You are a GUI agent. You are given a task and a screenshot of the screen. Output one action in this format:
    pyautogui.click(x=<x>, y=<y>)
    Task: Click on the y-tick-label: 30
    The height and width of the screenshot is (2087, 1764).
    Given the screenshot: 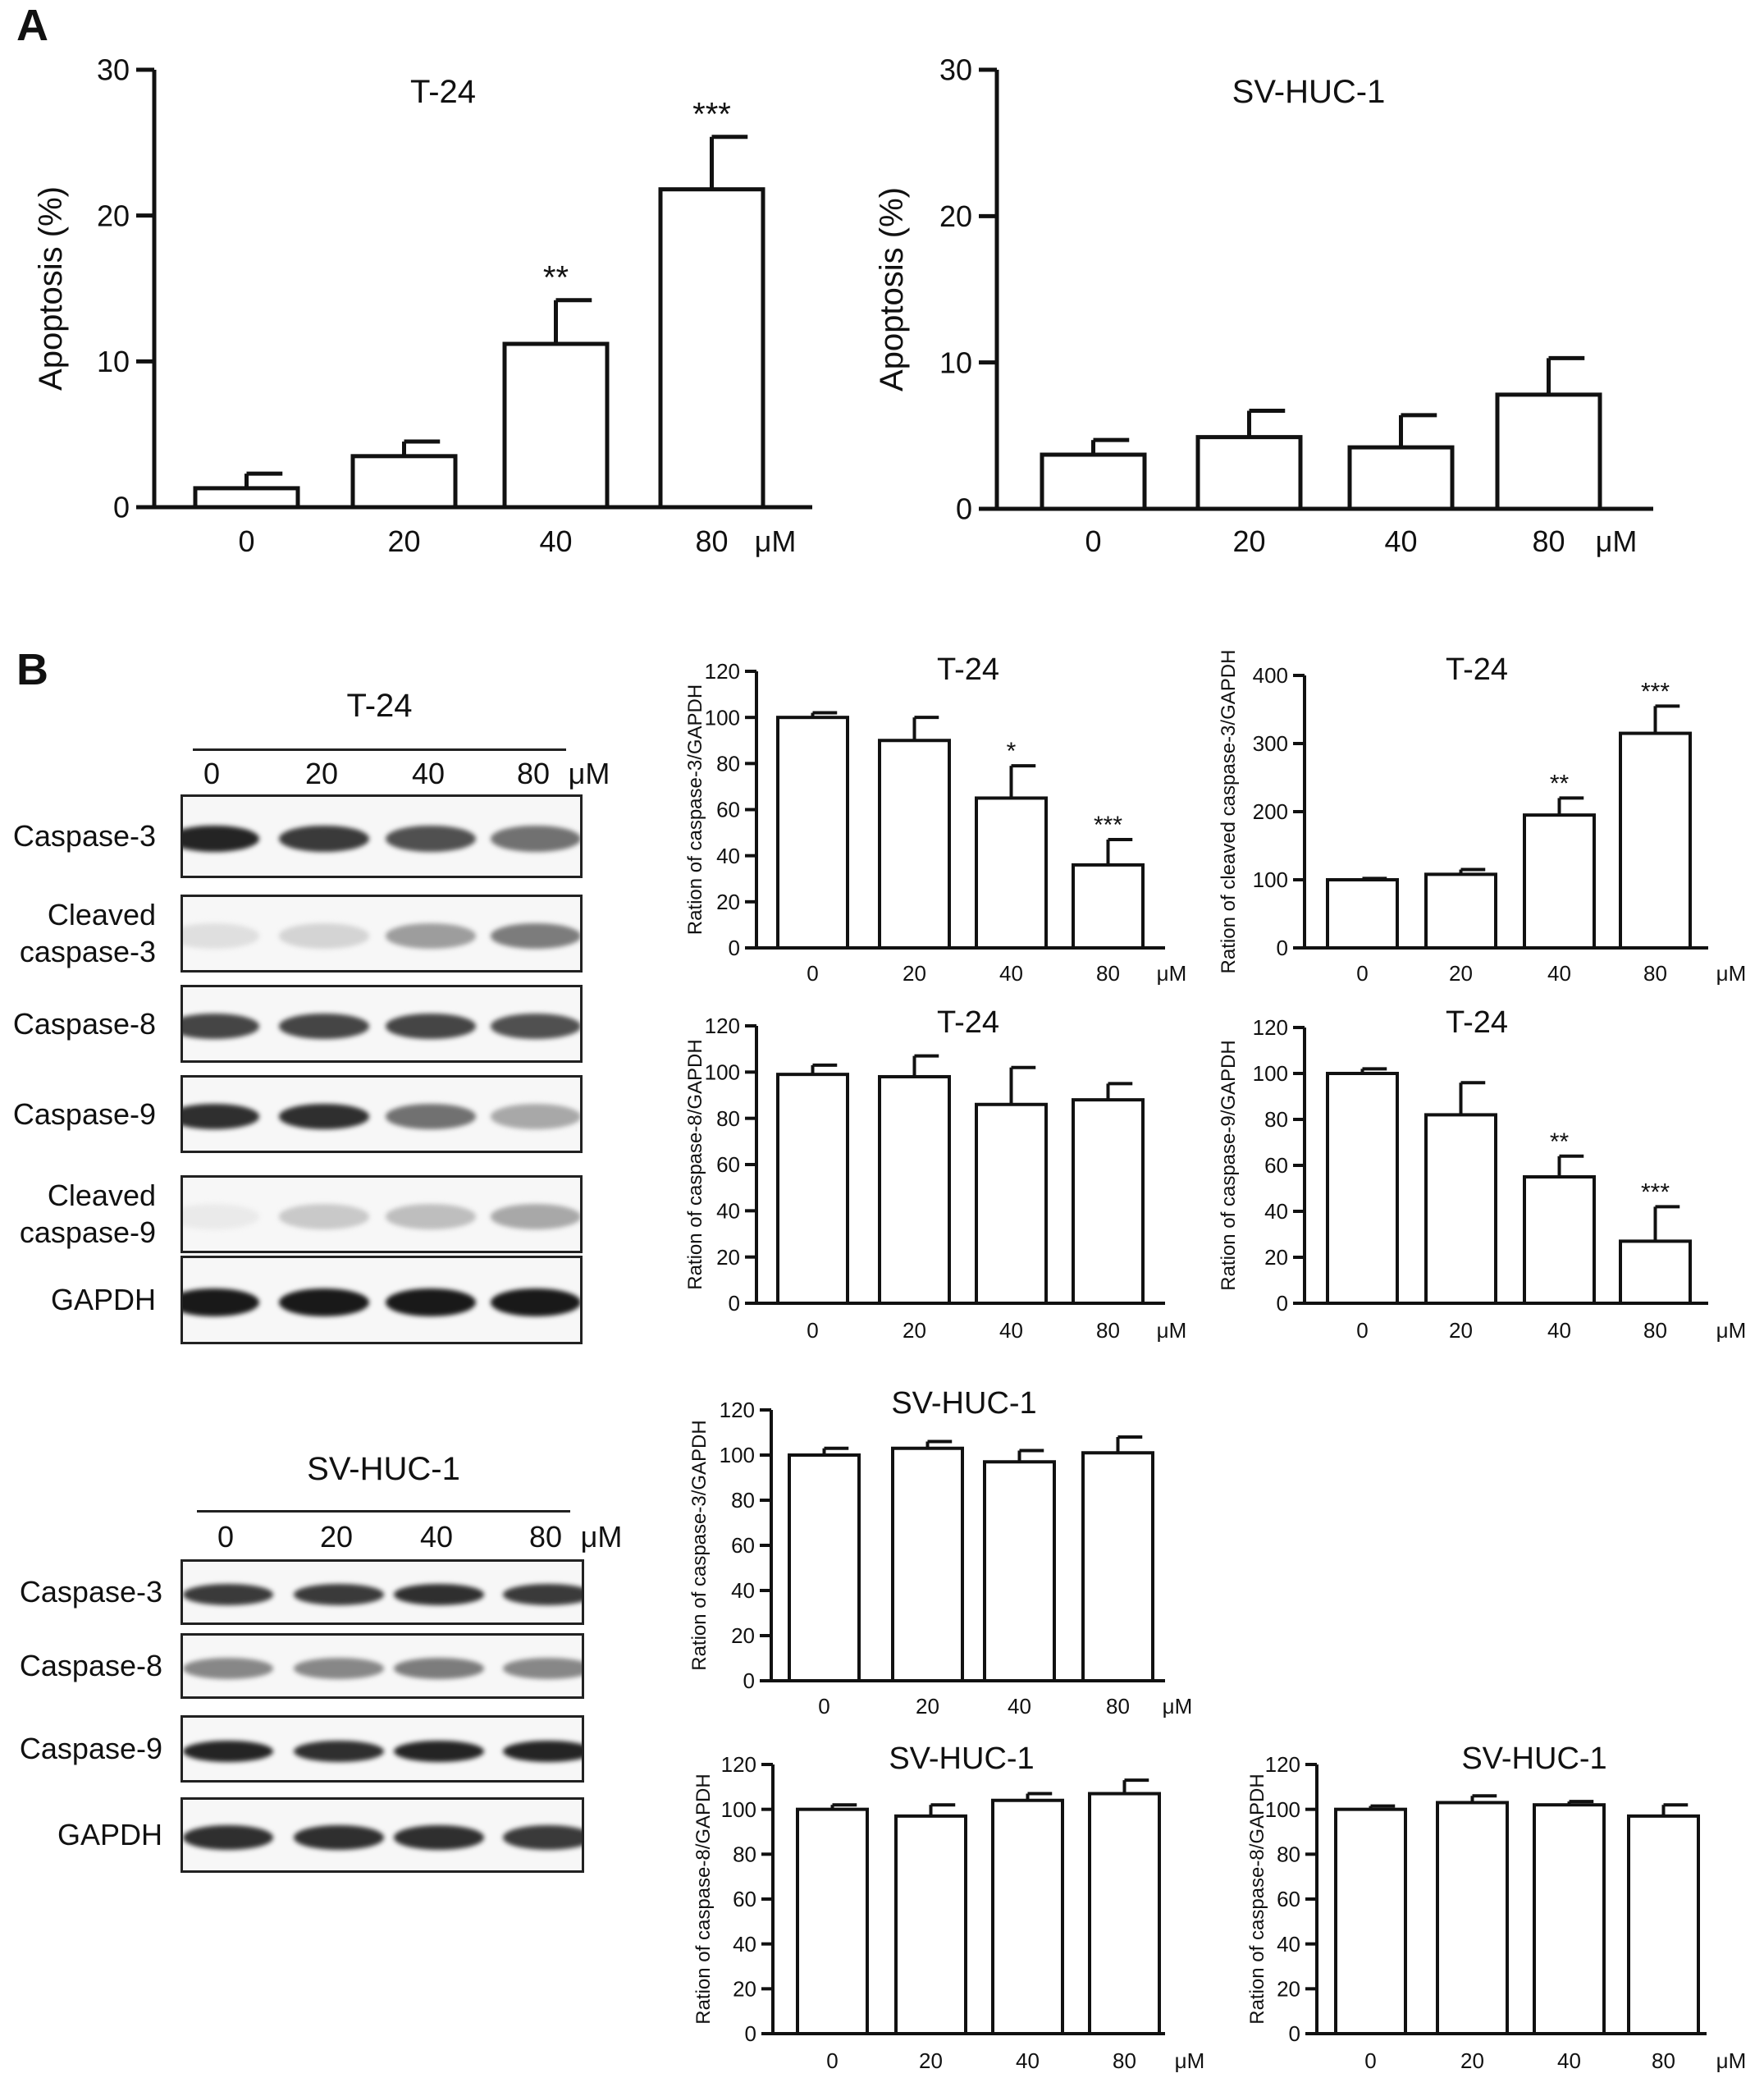 What is the action you would take?
    pyautogui.click(x=114, y=70)
    